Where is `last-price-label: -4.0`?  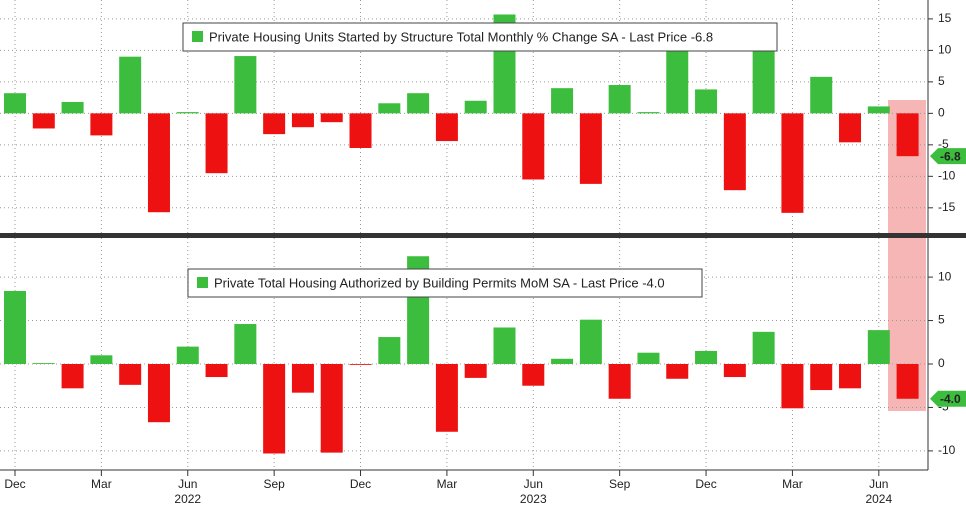 last-price-label: -4.0 is located at coordinates (950, 399).